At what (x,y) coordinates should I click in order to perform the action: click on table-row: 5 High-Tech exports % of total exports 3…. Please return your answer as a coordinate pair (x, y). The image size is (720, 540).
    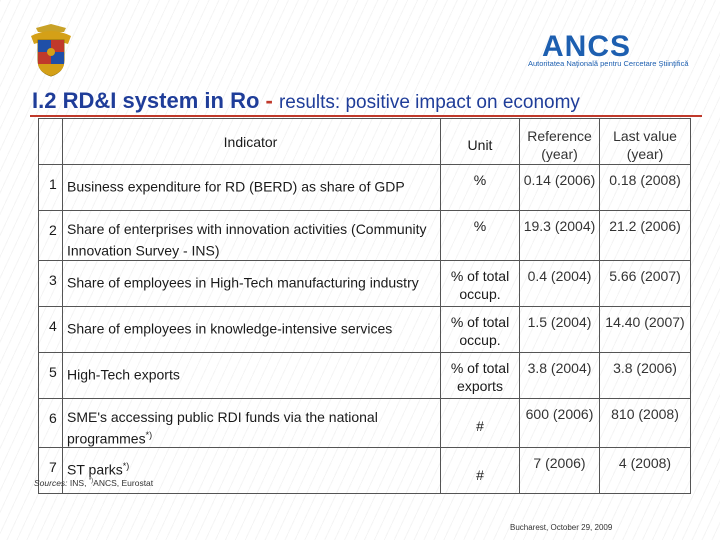
    Looking at the image, I should click on (364, 375).